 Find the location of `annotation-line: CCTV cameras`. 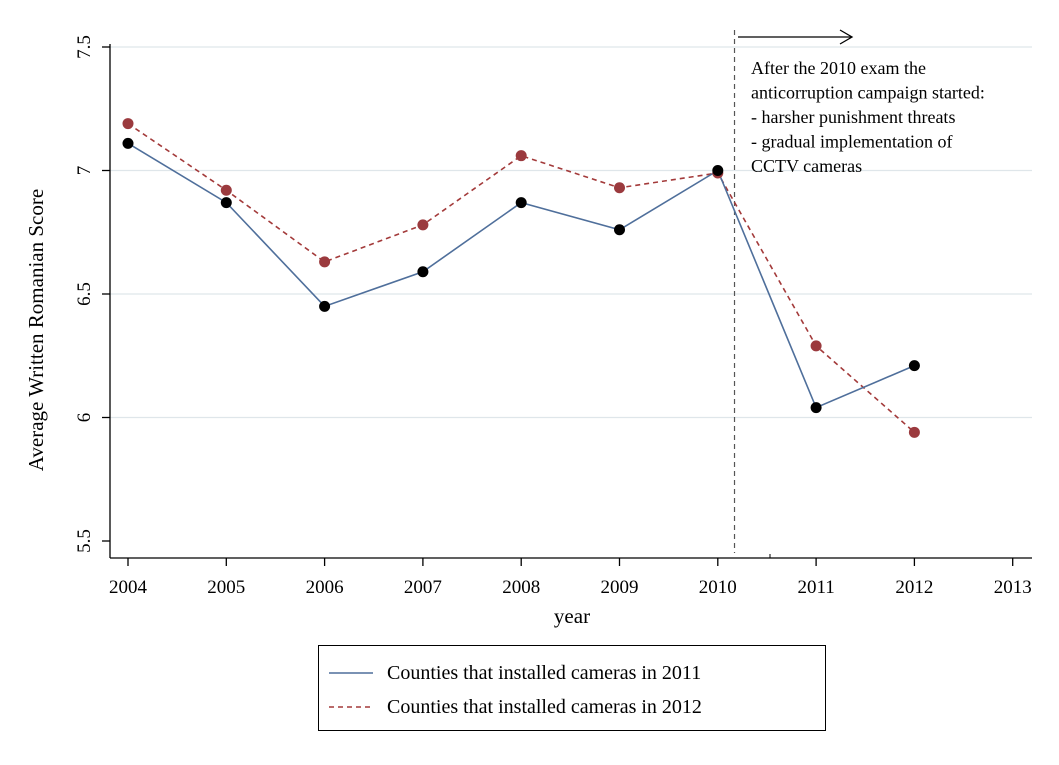

annotation-line: CCTV cameras is located at coordinates (806, 166).